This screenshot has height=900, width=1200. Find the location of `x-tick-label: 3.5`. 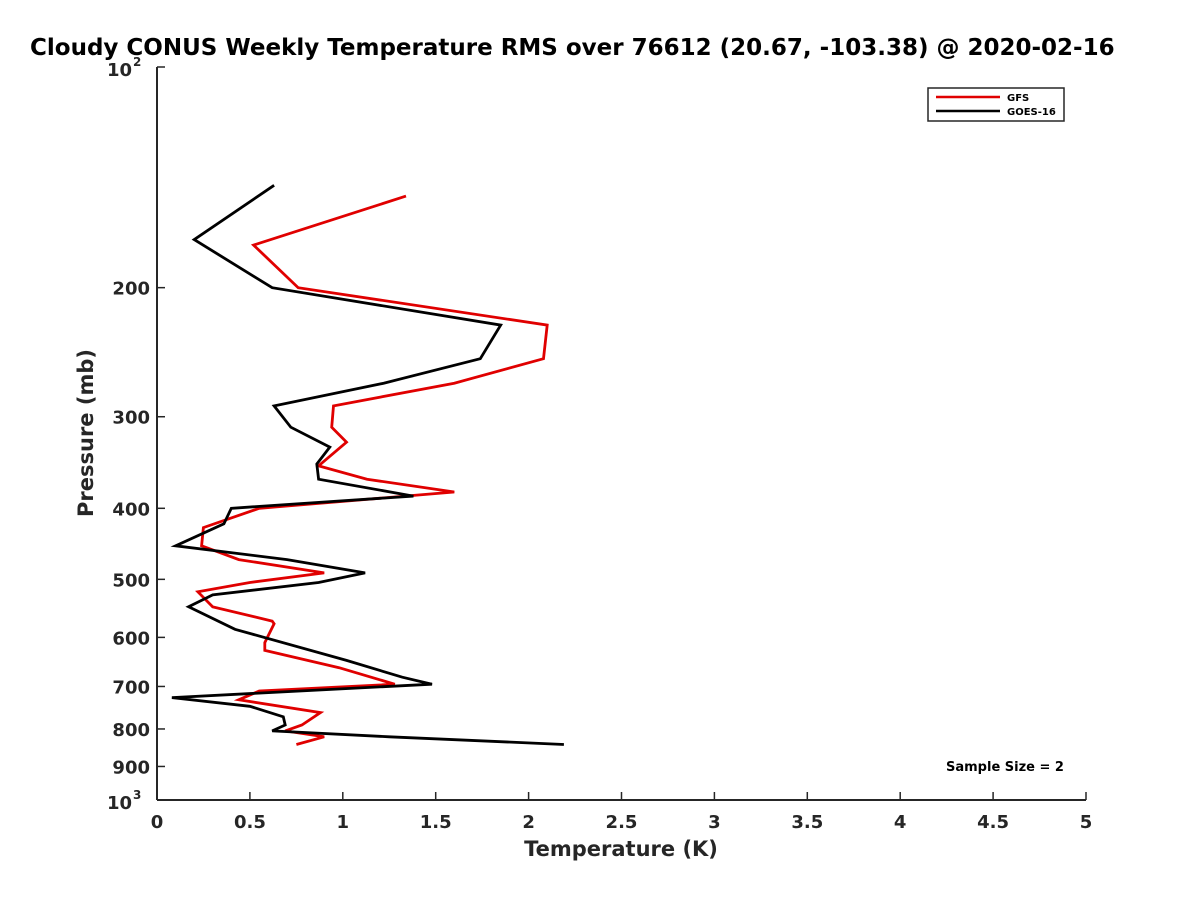

x-tick-label: 3.5 is located at coordinates (807, 822).